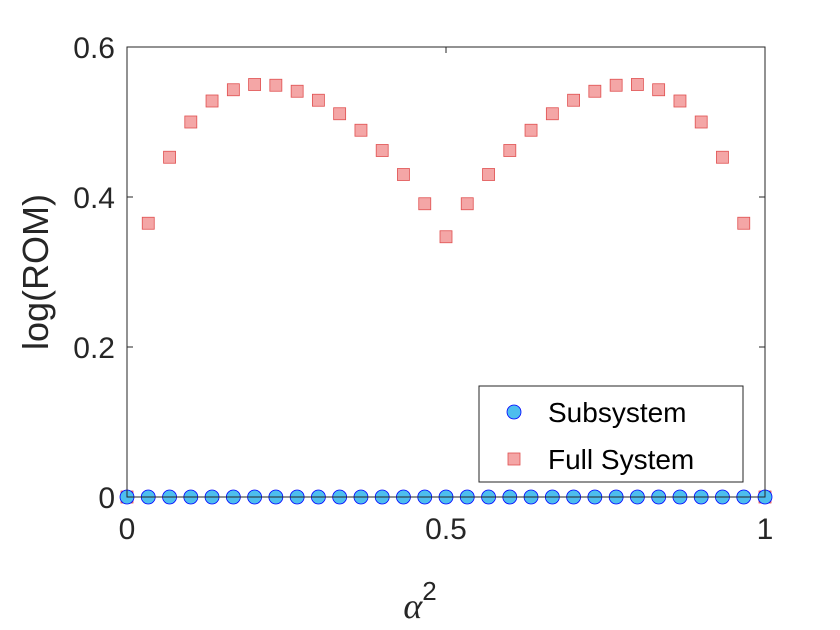 The image size is (840, 630). I want to click on x-tick-label: 0.5, so click(446, 529).